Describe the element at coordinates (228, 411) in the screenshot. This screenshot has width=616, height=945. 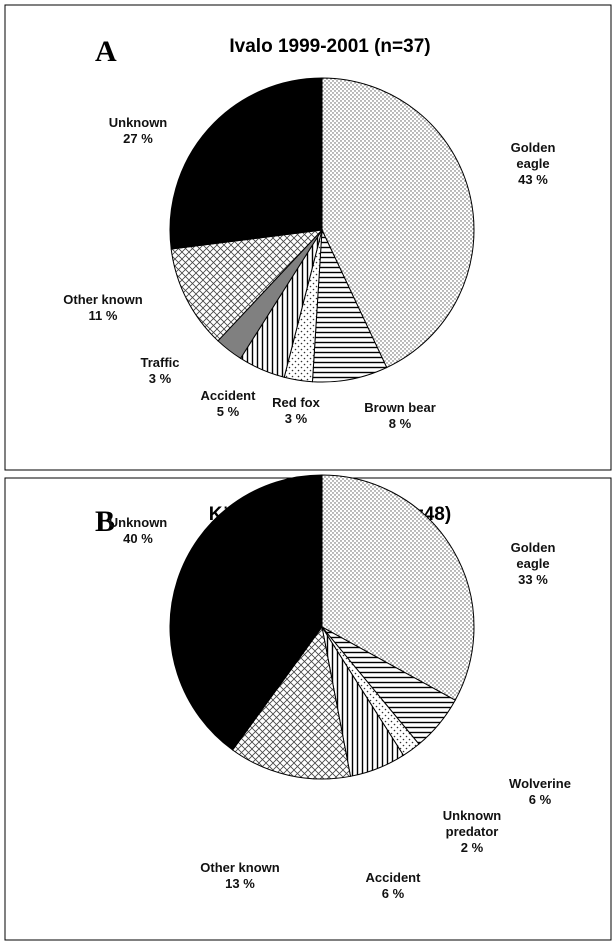
I see `value-label: 5 %` at that location.